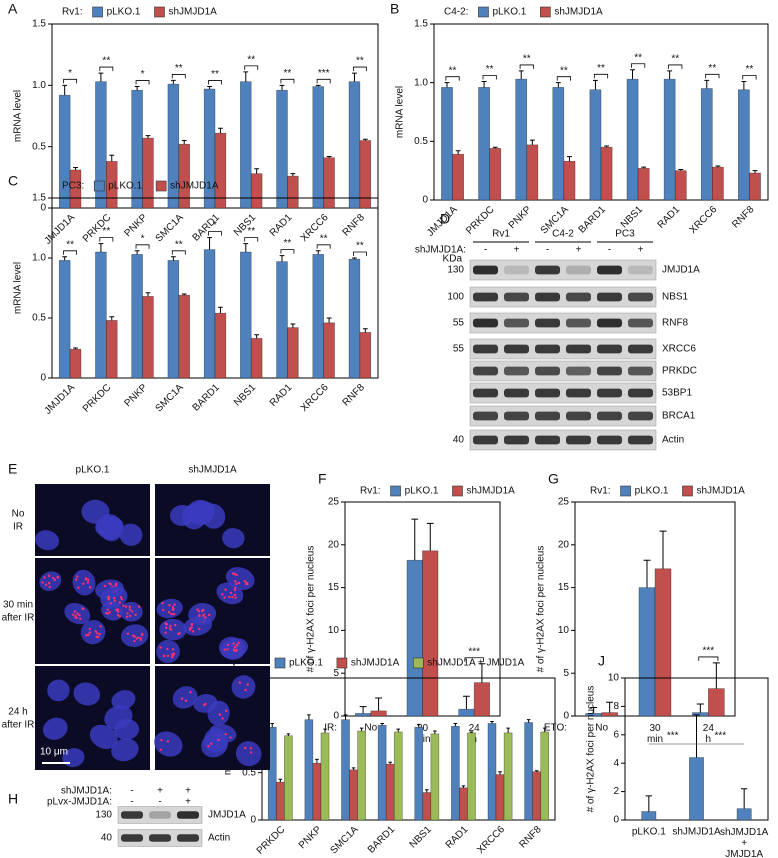 This screenshot has height=858, width=778. Describe the element at coordinates (207, 228) in the screenshot. I see `x-tick-label: BARD1` at that location.